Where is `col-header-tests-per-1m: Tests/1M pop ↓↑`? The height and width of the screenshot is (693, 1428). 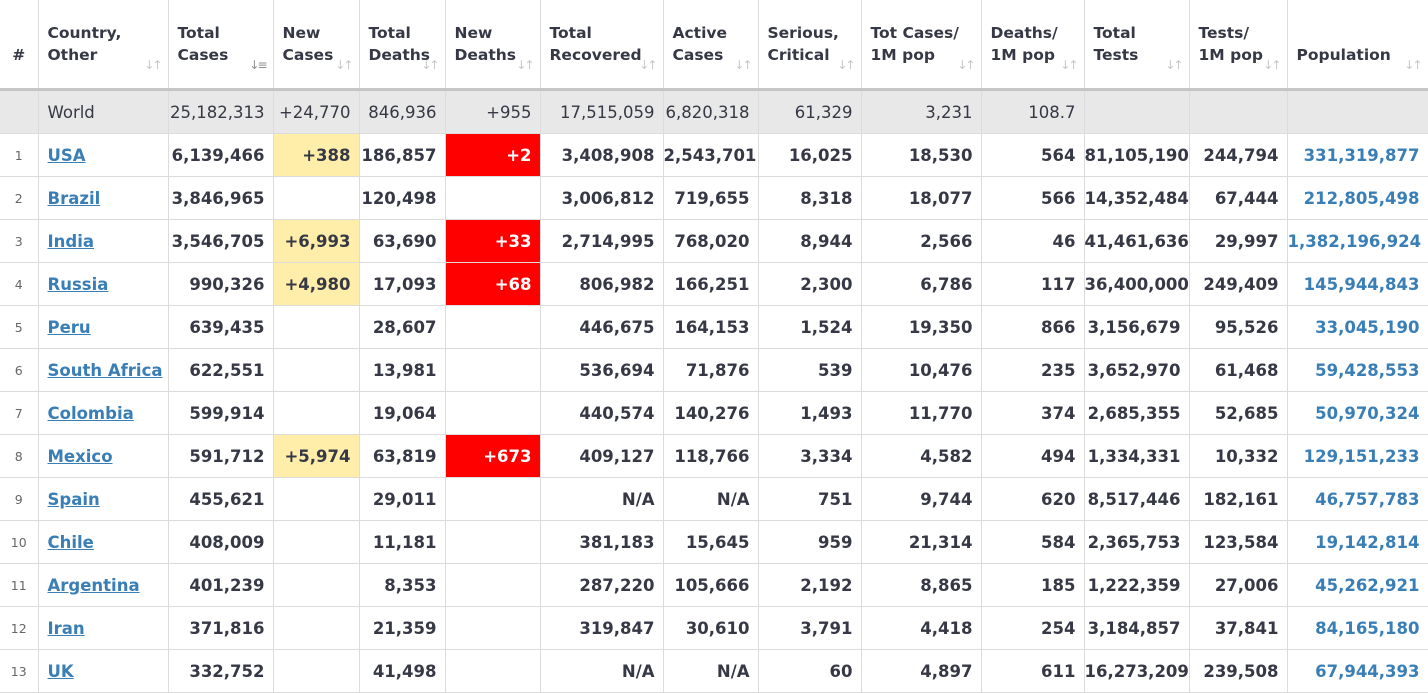
col-header-tests-per-1m: Tests/1M pop ↓↑ is located at coordinates (1238, 45).